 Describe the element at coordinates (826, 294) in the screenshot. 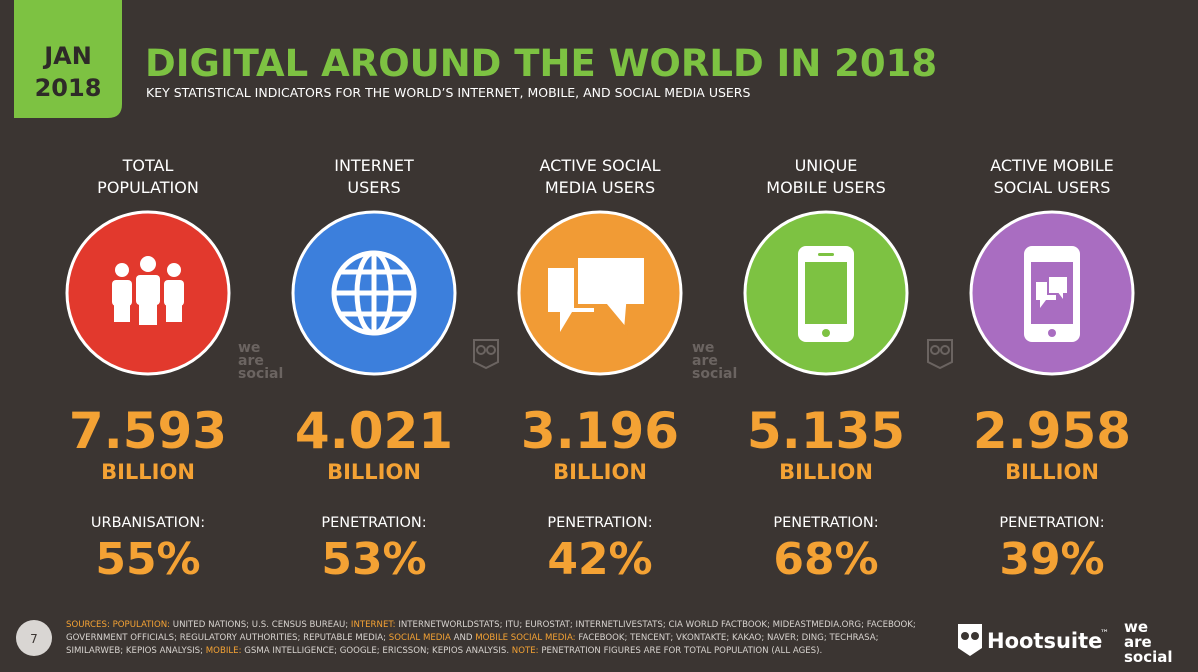

I see `phone-icon` at that location.